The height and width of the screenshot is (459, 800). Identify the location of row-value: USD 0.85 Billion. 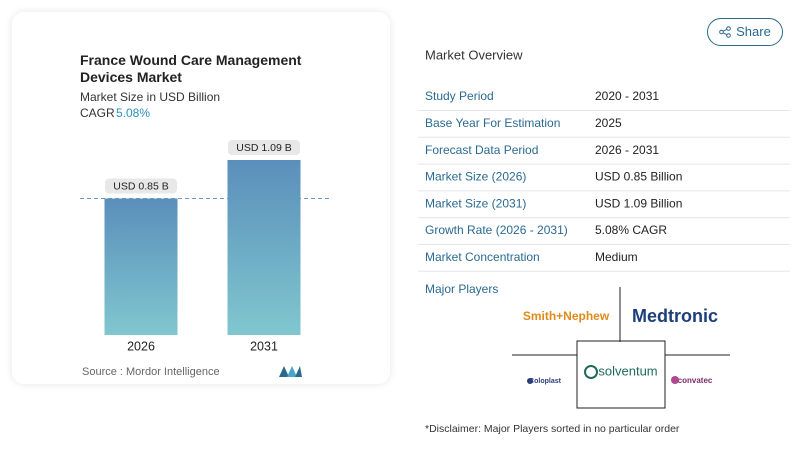
(638, 177).